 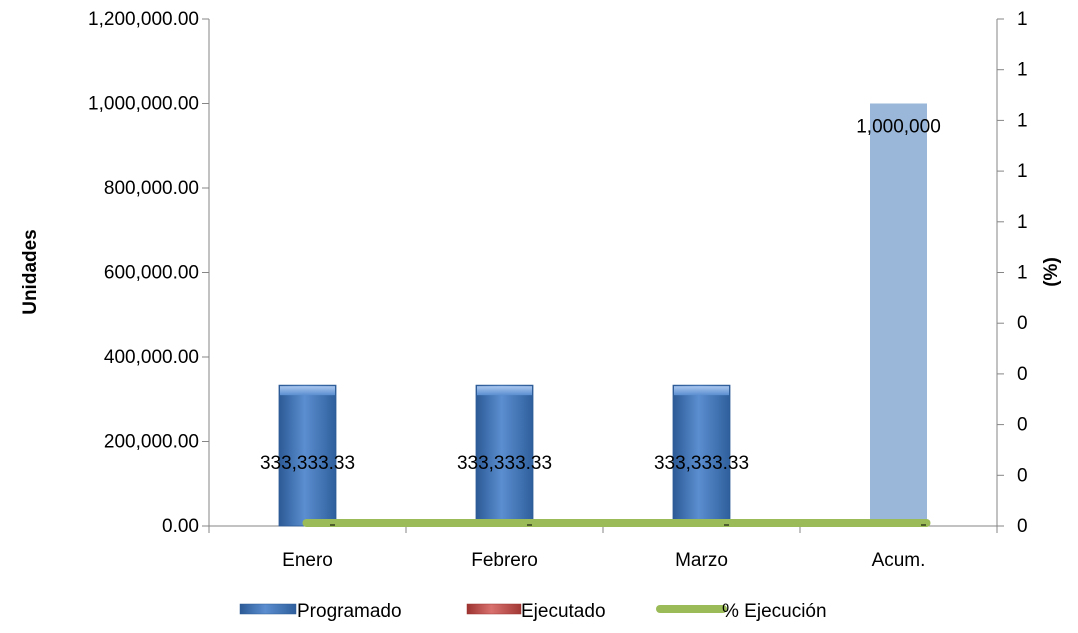 What do you see at coordinates (504, 560) in the screenshot?
I see `x-tick-label: Febrero` at bounding box center [504, 560].